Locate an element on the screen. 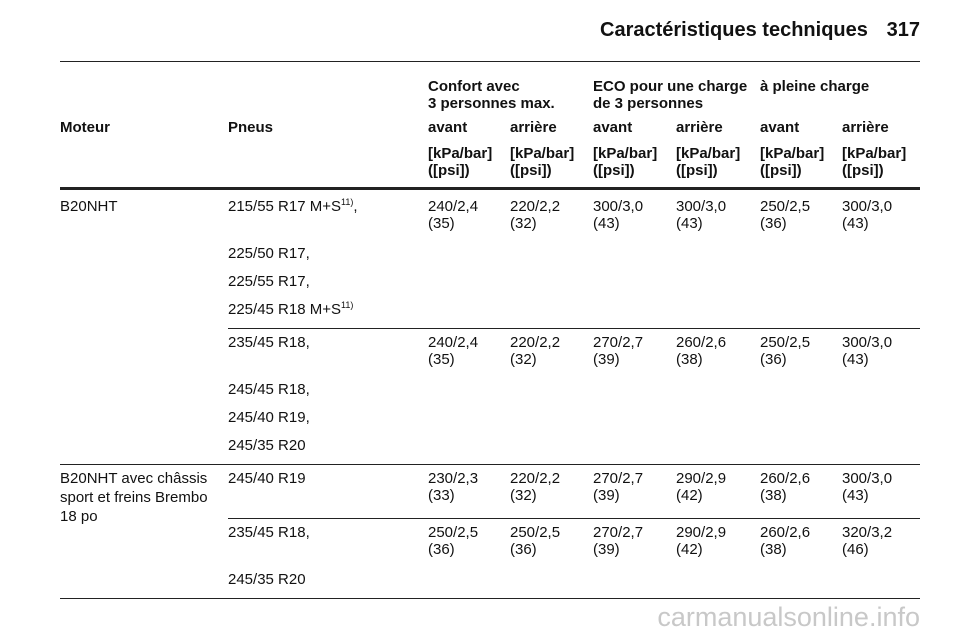 Image resolution: width=960 pixels, height=642 pixels. watermark: carmanualsonline.info is located at coordinates (788, 617).